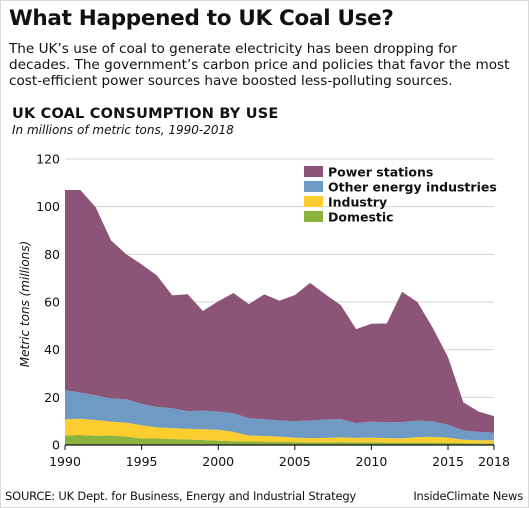 This screenshot has width=529, height=508. I want to click on y-tick-label: 40, so click(52, 349).